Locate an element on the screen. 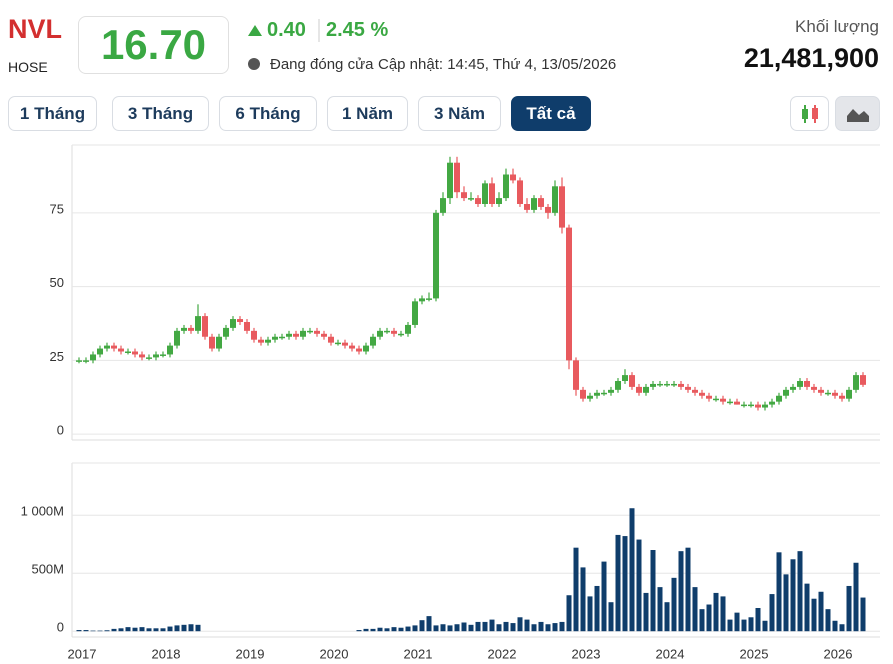 This screenshot has height=664, width=893. range-button: 1 Năm is located at coordinates (367, 113).